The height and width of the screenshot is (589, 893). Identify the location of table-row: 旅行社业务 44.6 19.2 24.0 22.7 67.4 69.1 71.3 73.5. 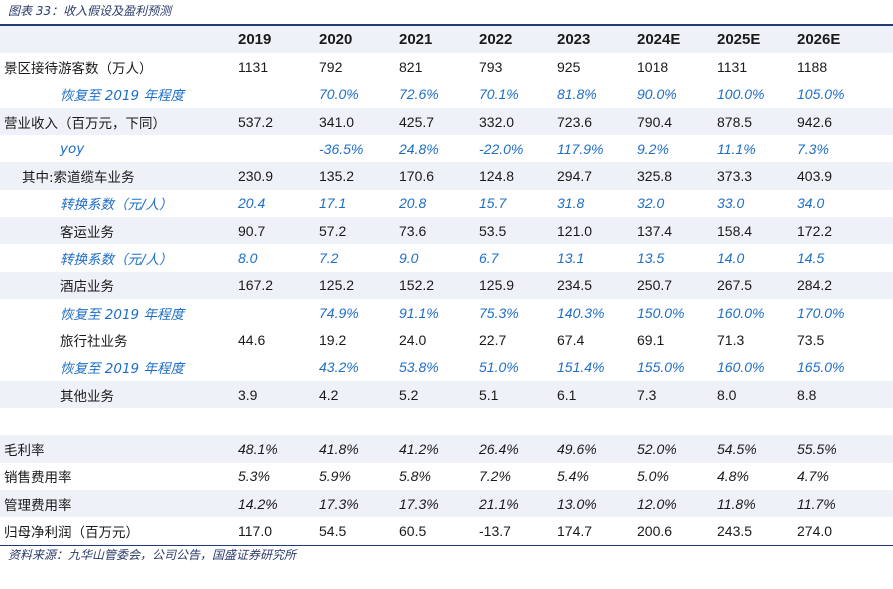
(446, 339).